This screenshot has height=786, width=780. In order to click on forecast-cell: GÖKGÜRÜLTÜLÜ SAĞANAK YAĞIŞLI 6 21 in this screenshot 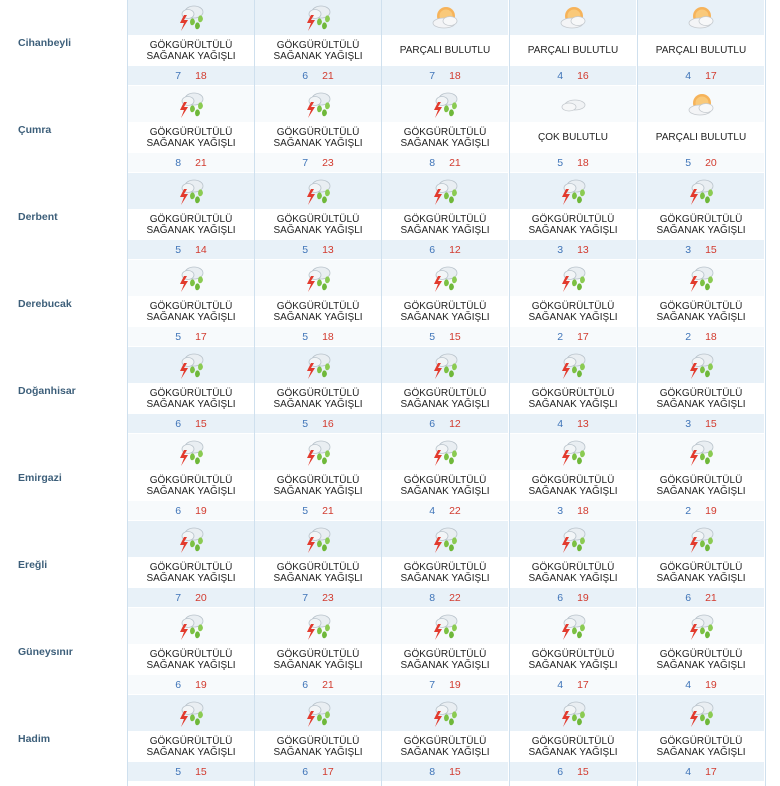, I will do `click(318, 43)`.